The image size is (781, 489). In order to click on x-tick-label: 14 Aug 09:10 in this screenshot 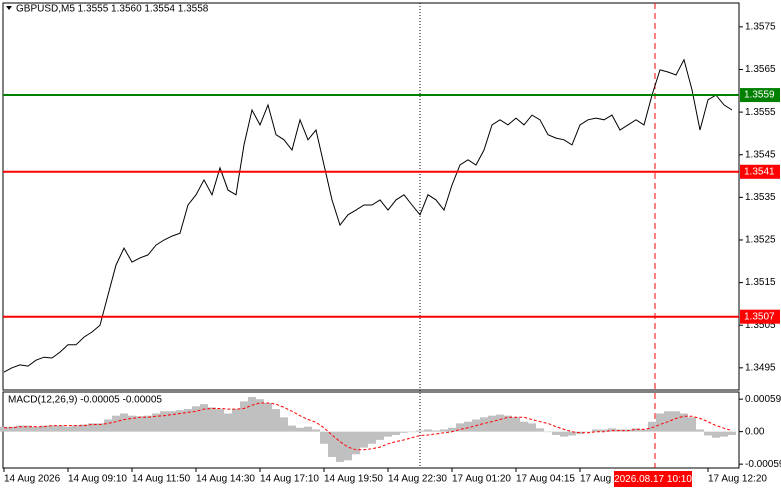, I will do `click(97, 479)`.